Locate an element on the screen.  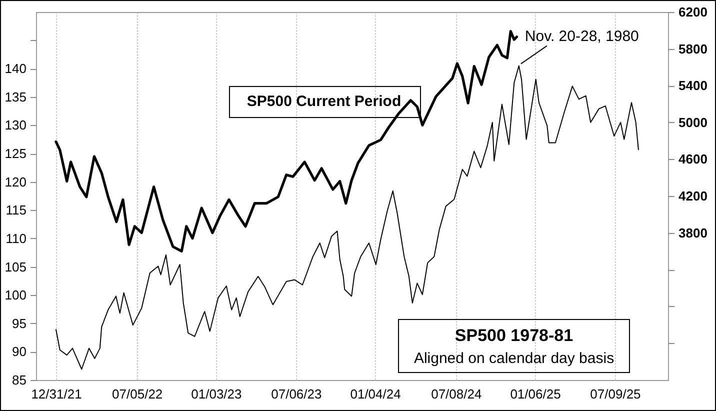
y2-tick-label: 5800 is located at coordinates (693, 48).